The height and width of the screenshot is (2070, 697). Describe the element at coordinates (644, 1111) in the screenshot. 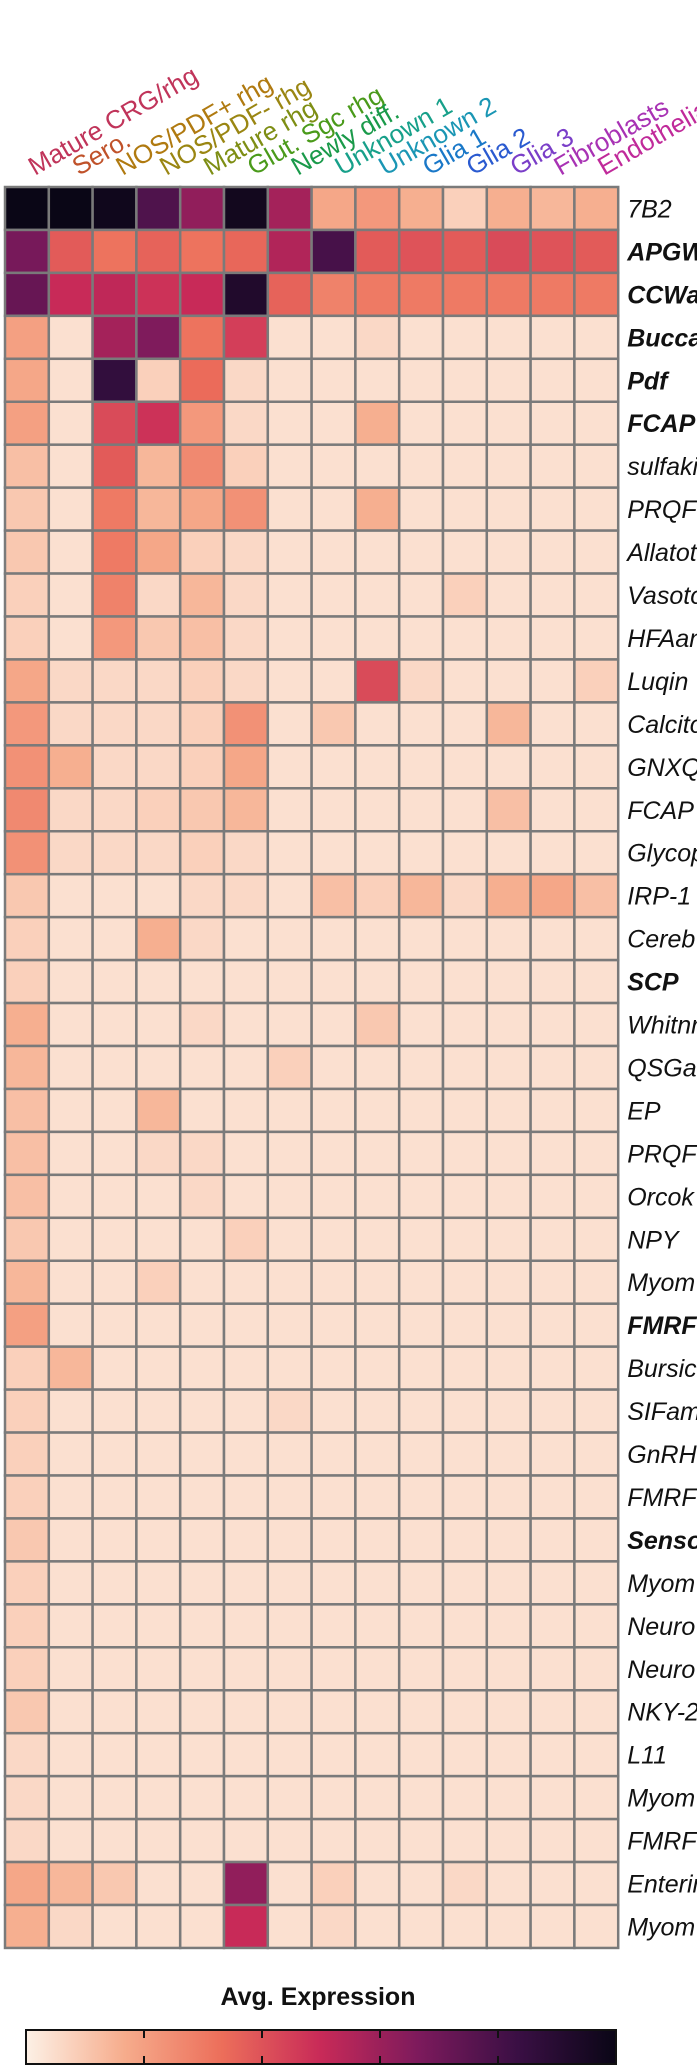

I see `row-label: EP` at that location.